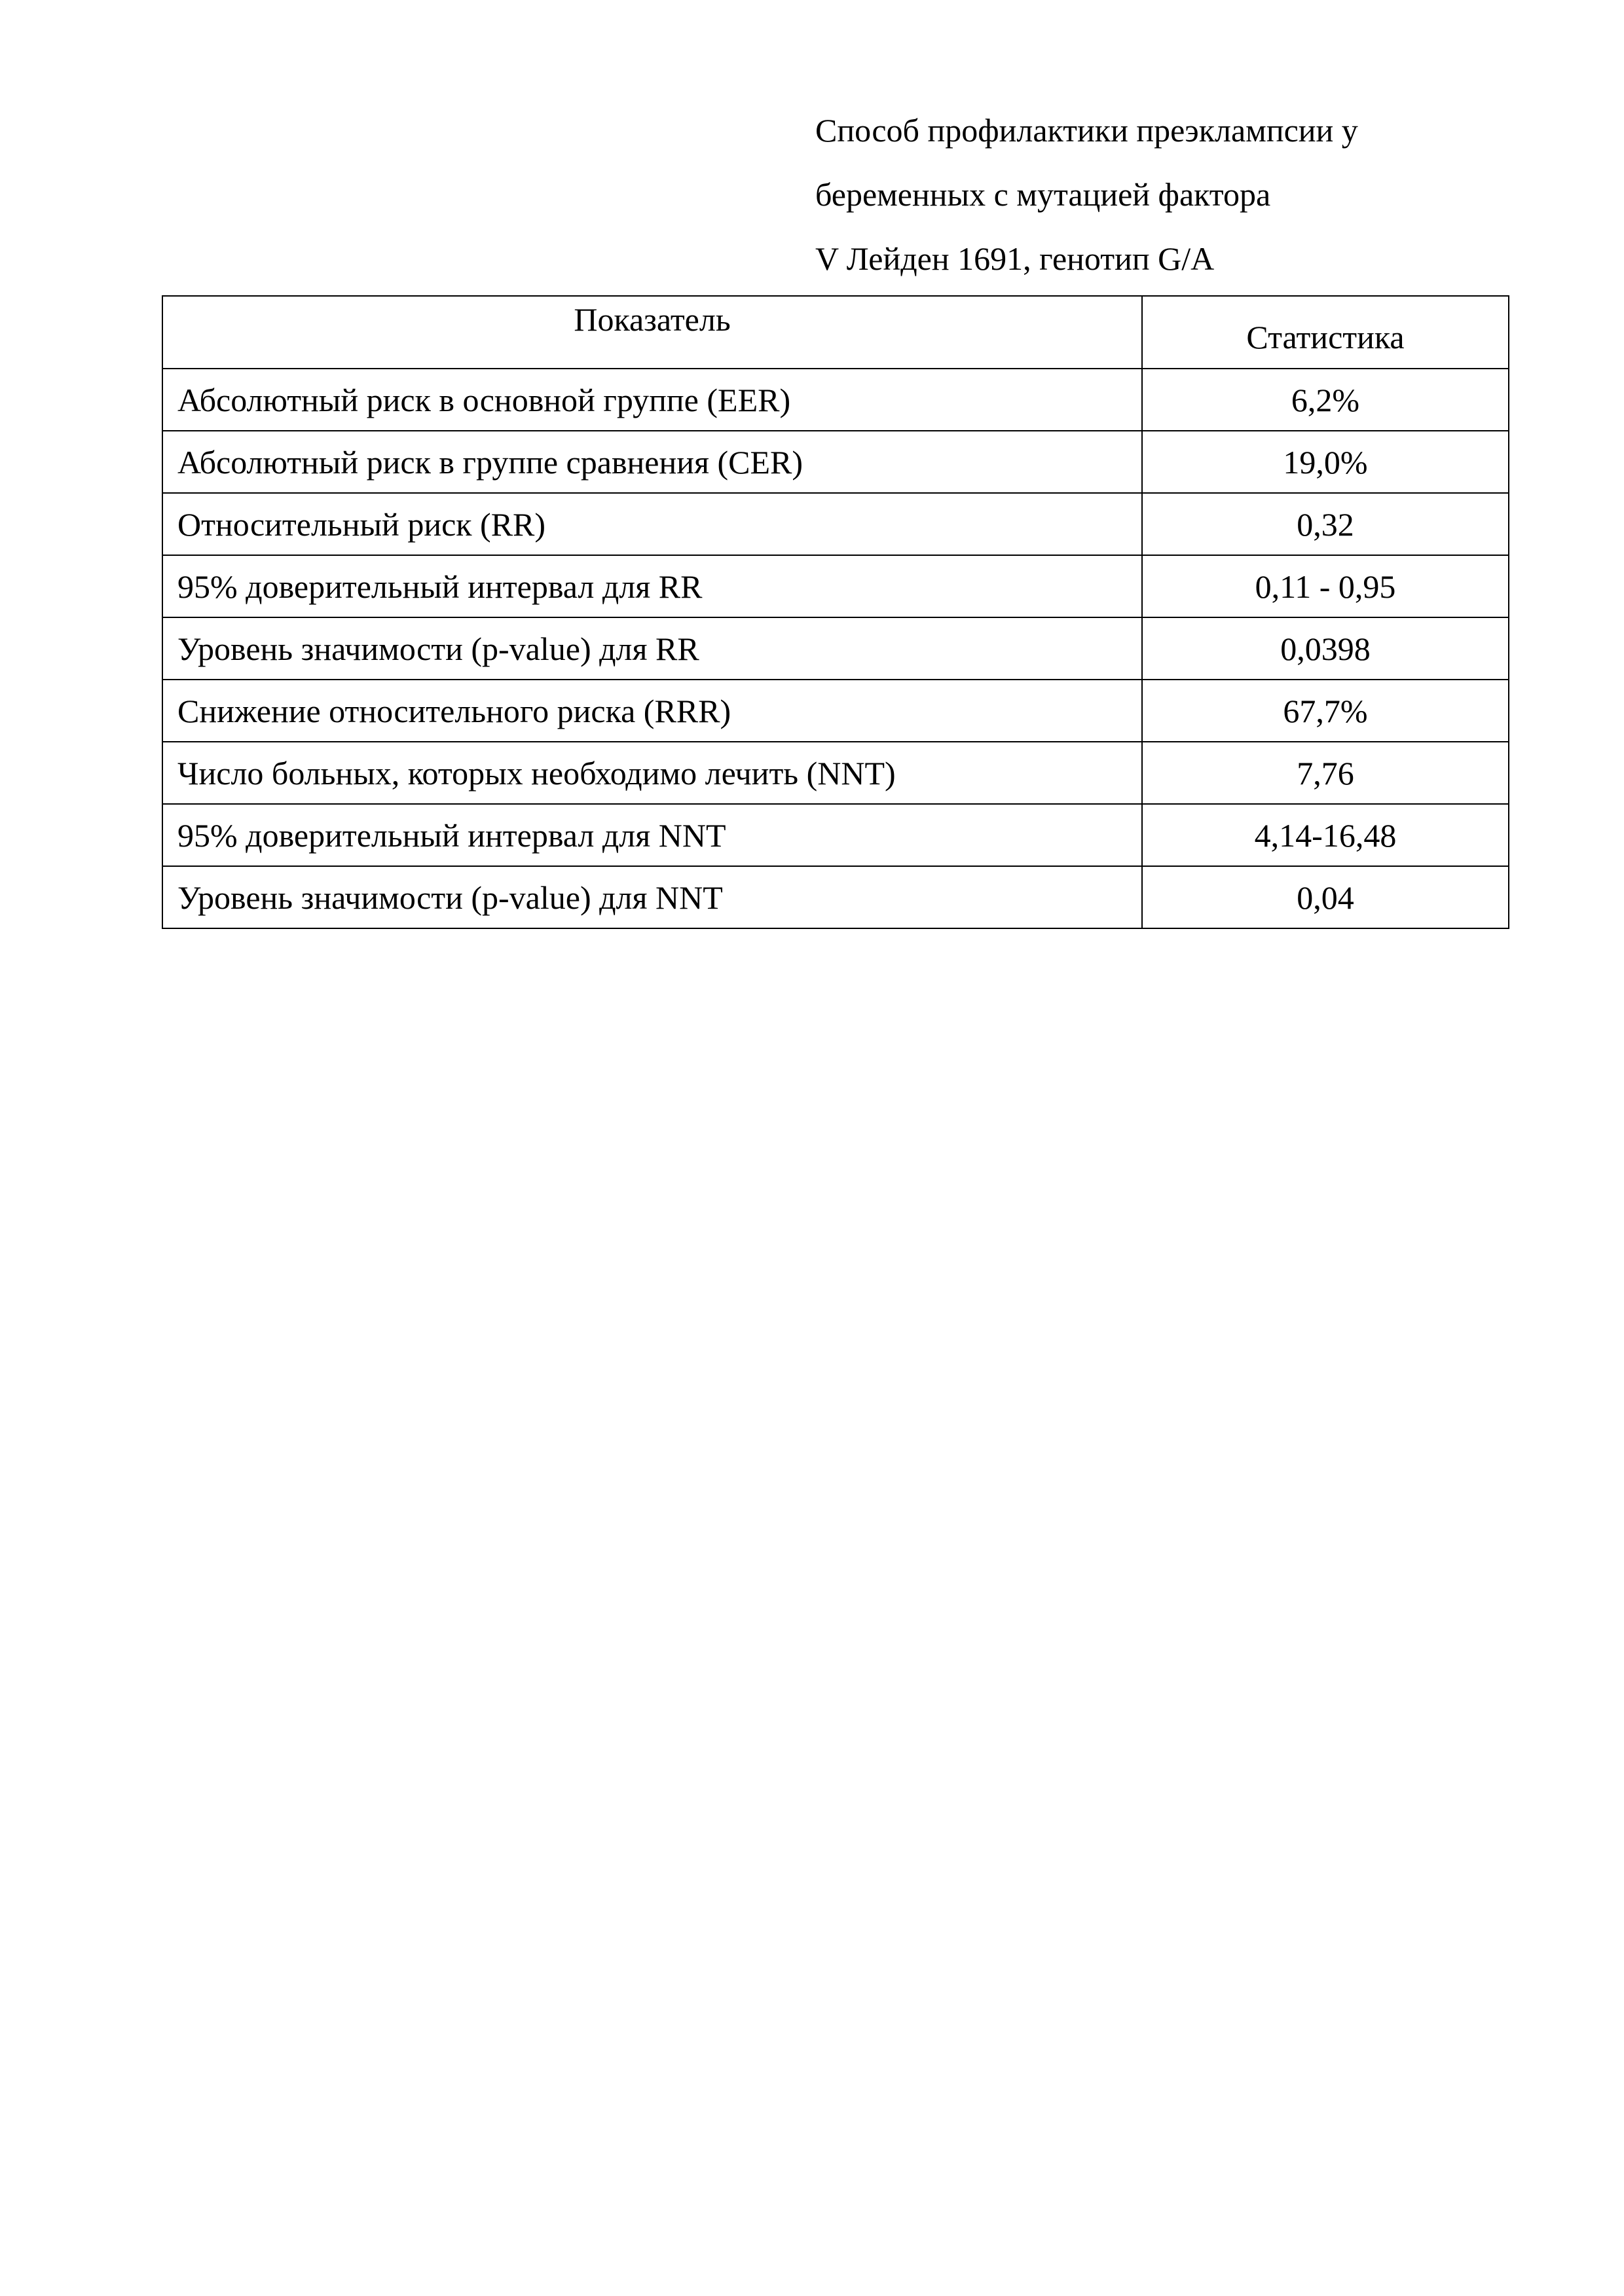 This screenshot has width=1624, height=2296. Describe the element at coordinates (1325, 399) in the screenshot. I see `statistic-cell: 6,2%` at that location.